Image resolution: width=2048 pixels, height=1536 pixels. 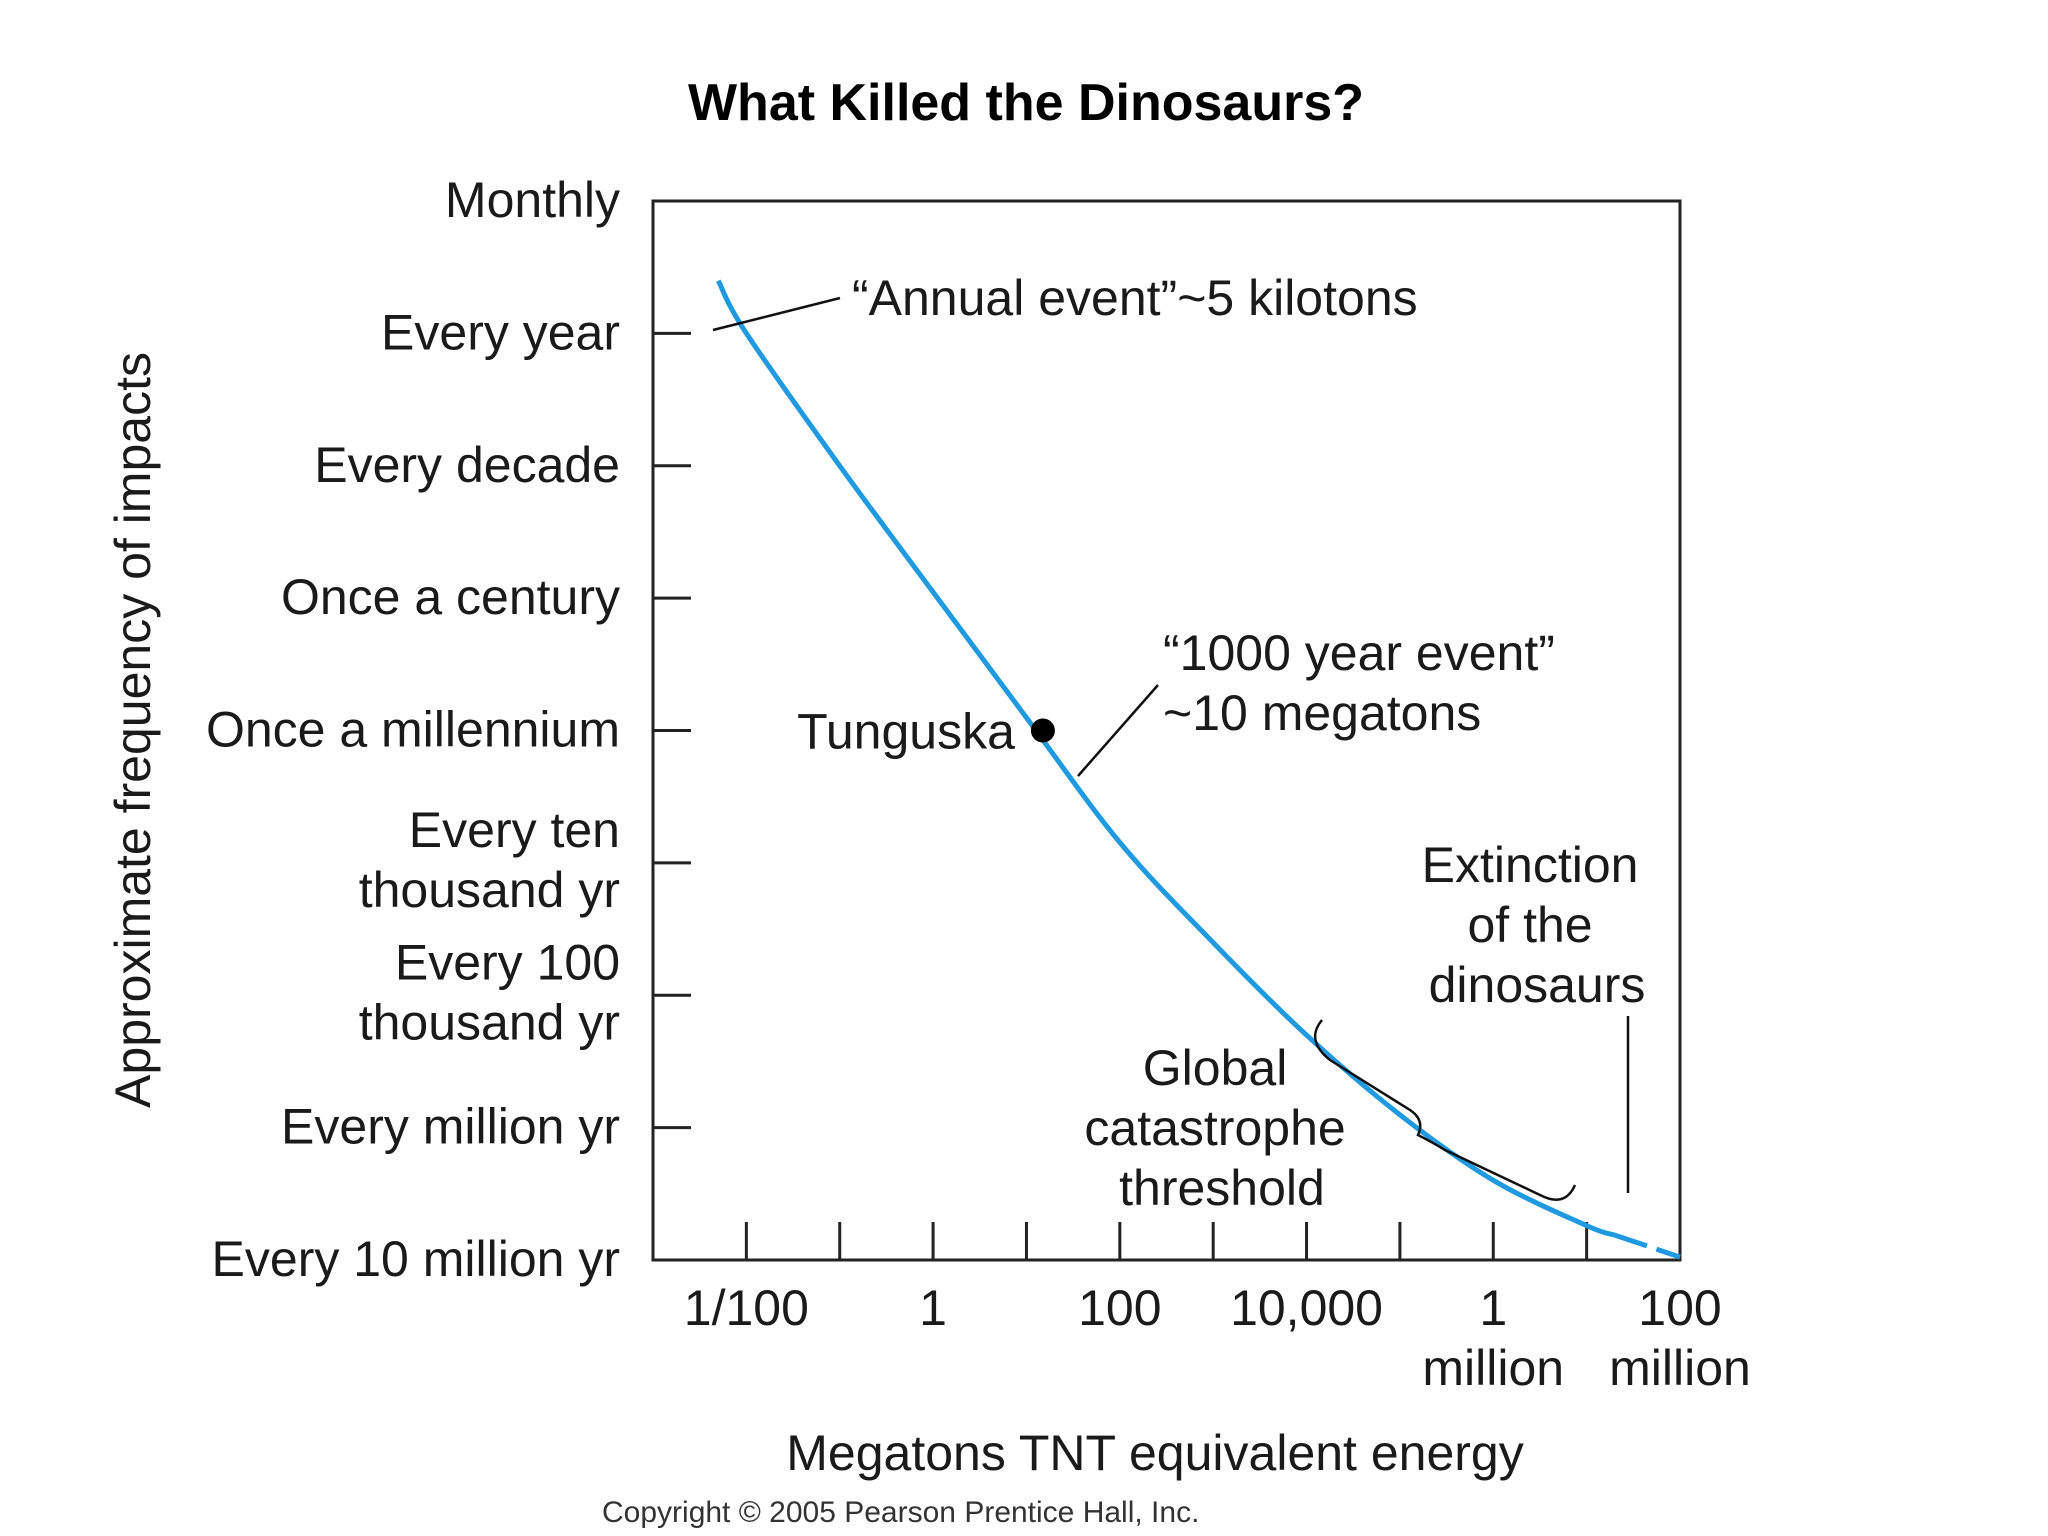 What do you see at coordinates (514, 830) in the screenshot?
I see `y-tick-label: Every ten` at bounding box center [514, 830].